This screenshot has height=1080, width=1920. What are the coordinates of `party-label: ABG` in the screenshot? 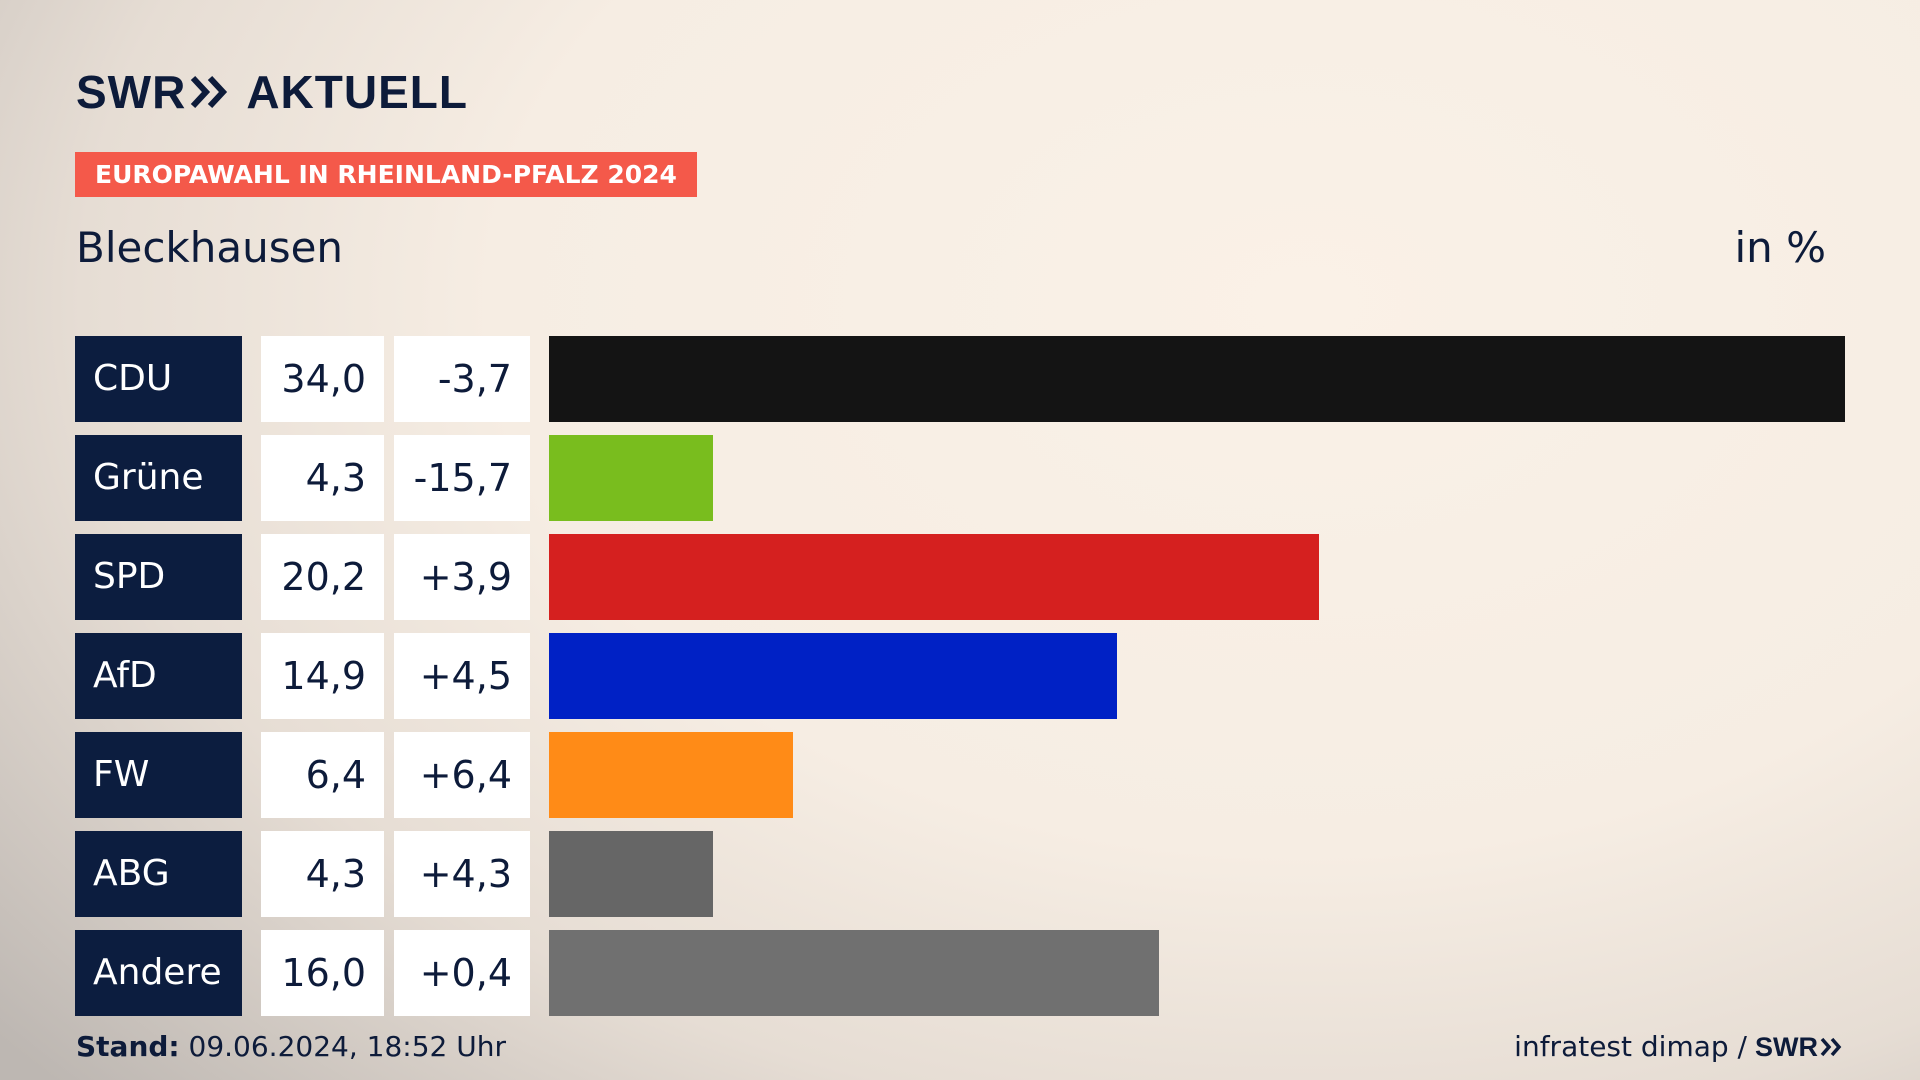 It's located at (158, 874).